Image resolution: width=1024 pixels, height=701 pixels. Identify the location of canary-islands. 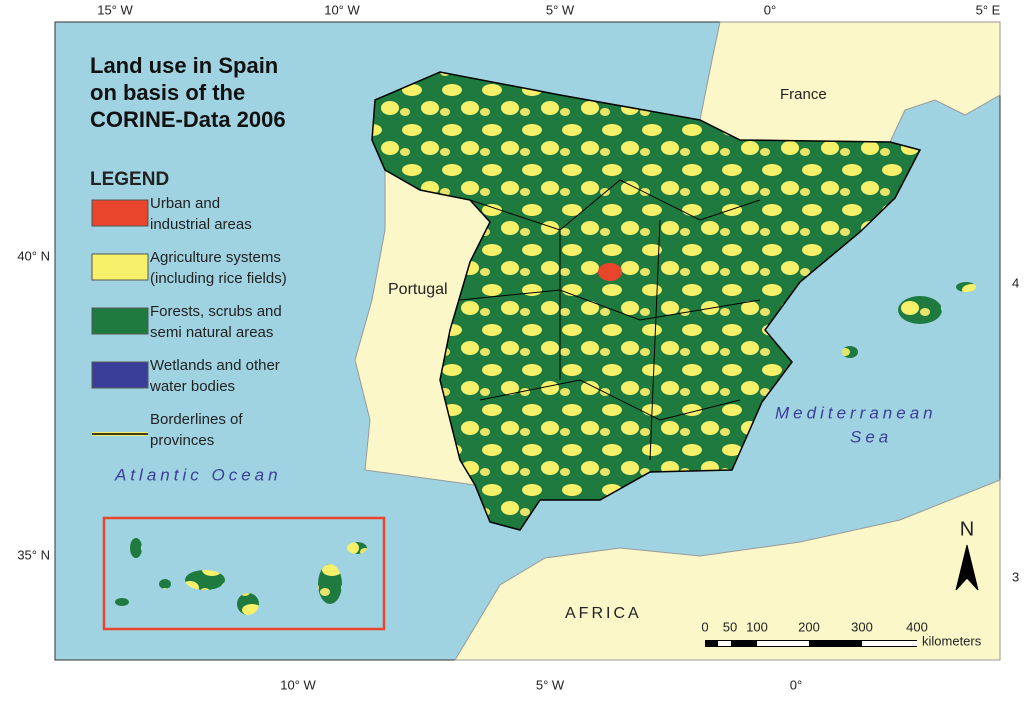
(241, 576).